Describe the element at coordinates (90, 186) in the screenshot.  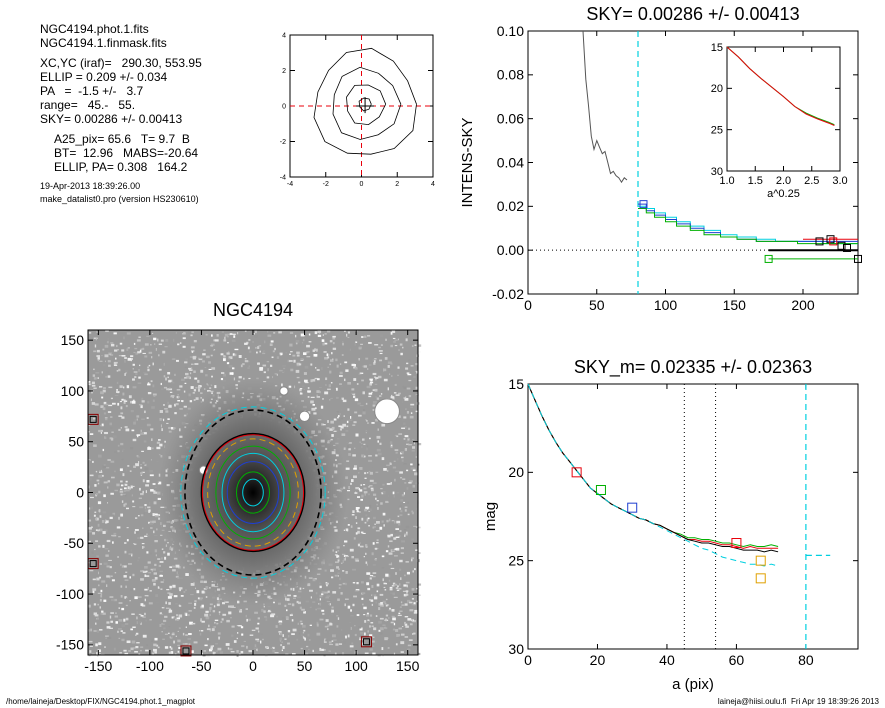
I see `date-stamp: 19-Apr-2013 18:39:26.00` at that location.